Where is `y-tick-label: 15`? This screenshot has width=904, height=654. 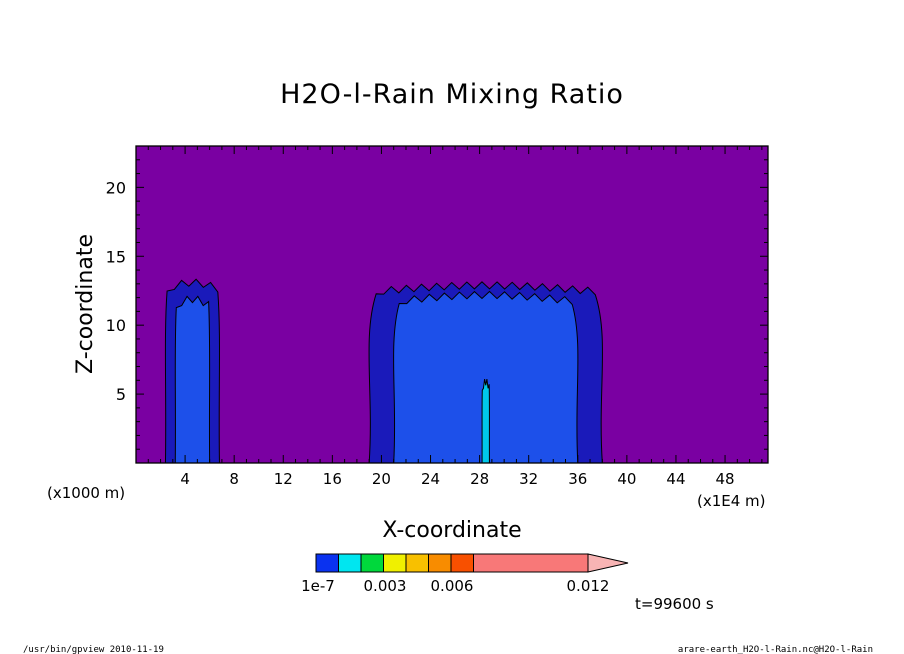
y-tick-label: 15 is located at coordinates (116, 256).